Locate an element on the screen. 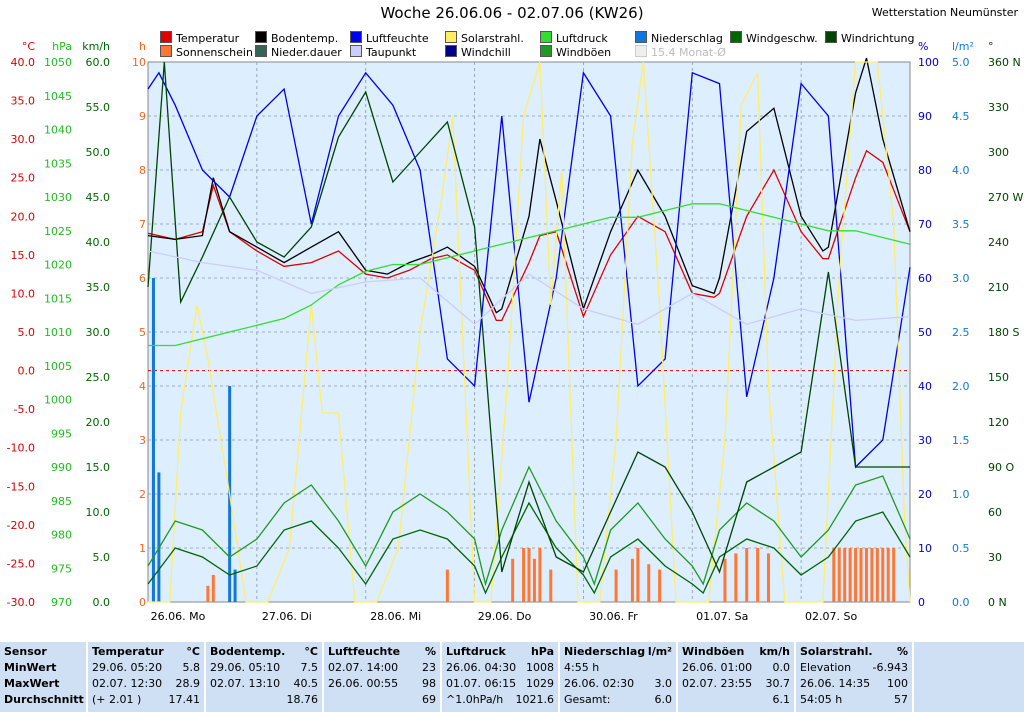 Image resolution: width=1024 pixels, height=712 pixels. min-time: Elevation is located at coordinates (826, 667).